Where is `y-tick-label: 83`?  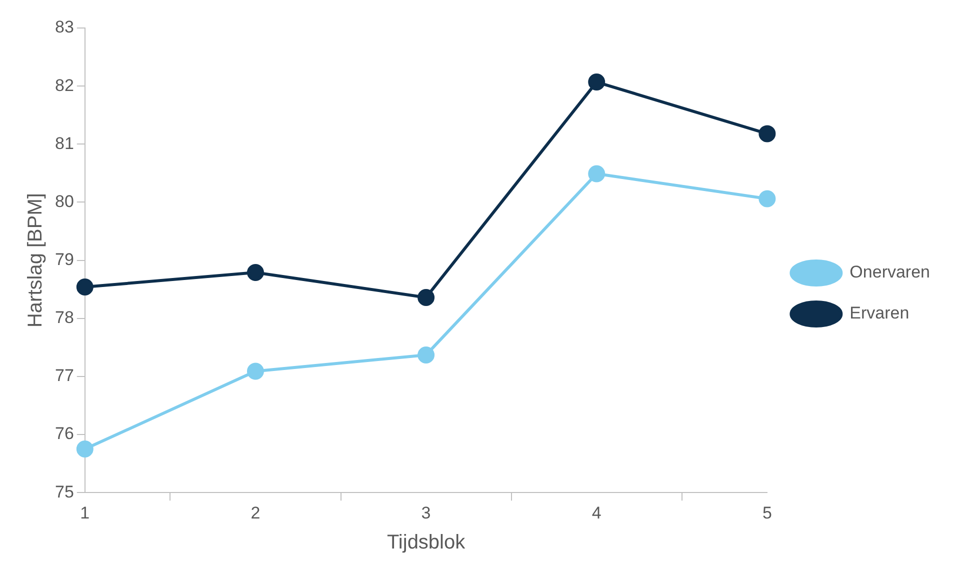
y-tick-label: 83 is located at coordinates (64, 27).